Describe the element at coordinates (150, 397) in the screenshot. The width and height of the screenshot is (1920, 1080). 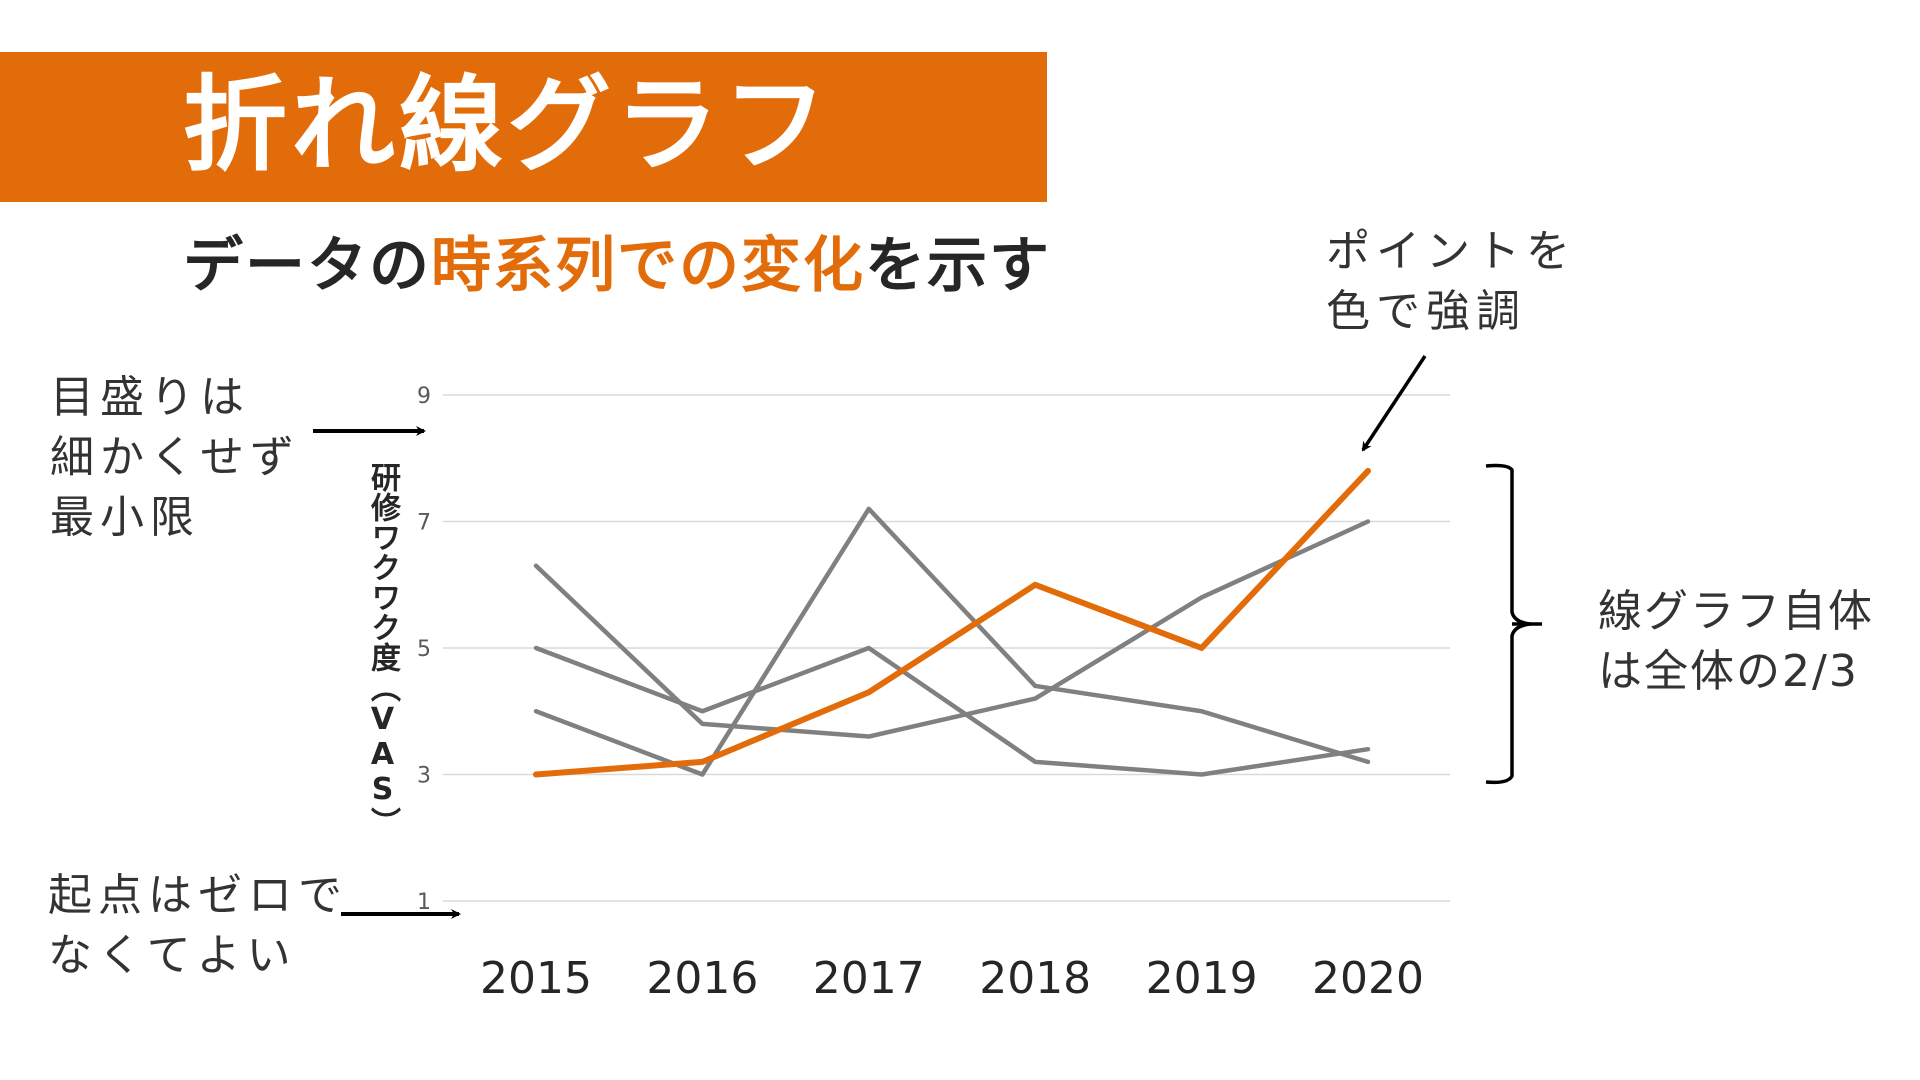
I see `annotation-line: 目盛りは` at that location.